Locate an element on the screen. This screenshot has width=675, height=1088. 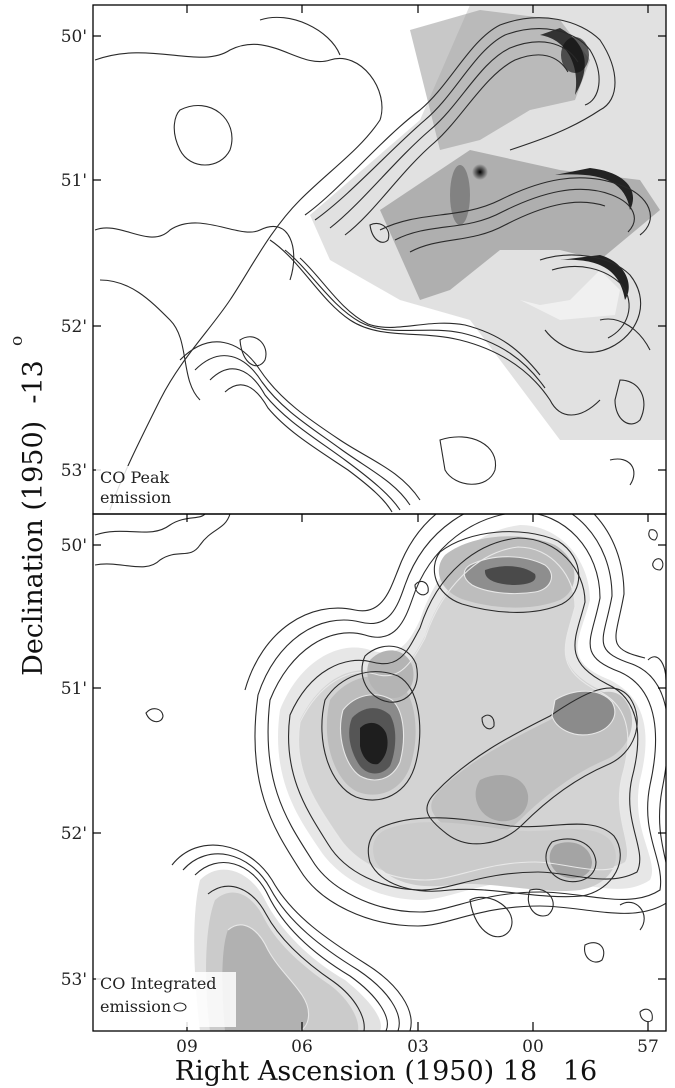
ytick-bottom-52: 52' is located at coordinates (74, 834).